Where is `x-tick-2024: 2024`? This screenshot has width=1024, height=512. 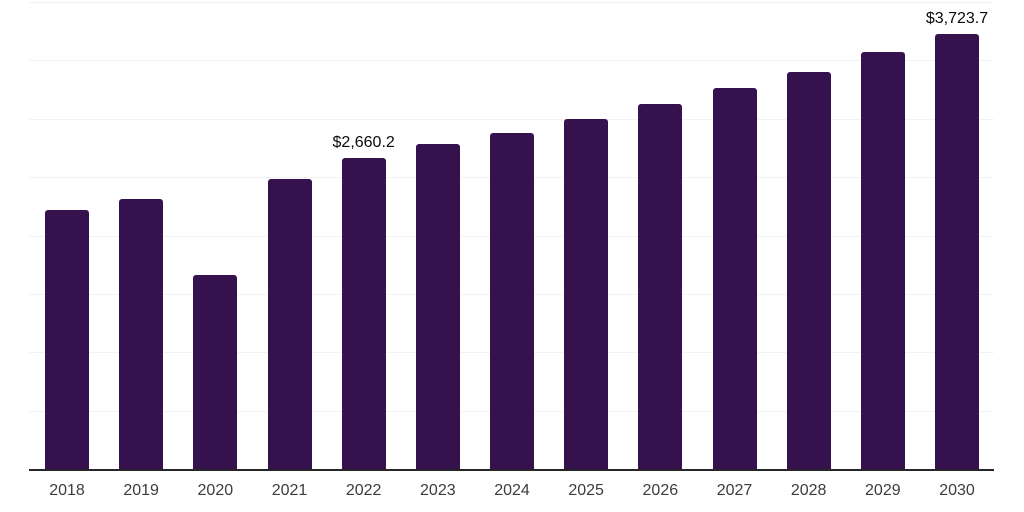 x-tick-2024: 2024 is located at coordinates (512, 490).